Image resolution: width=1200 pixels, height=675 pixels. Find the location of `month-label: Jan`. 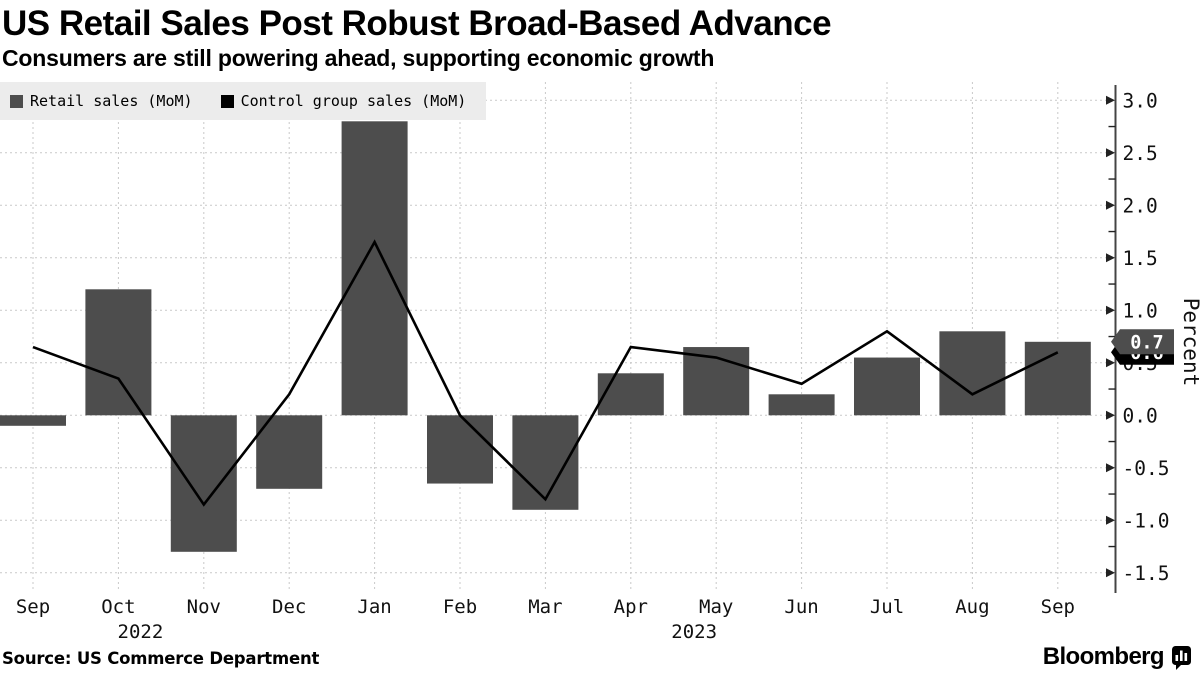

month-label: Jan is located at coordinates (374, 607).